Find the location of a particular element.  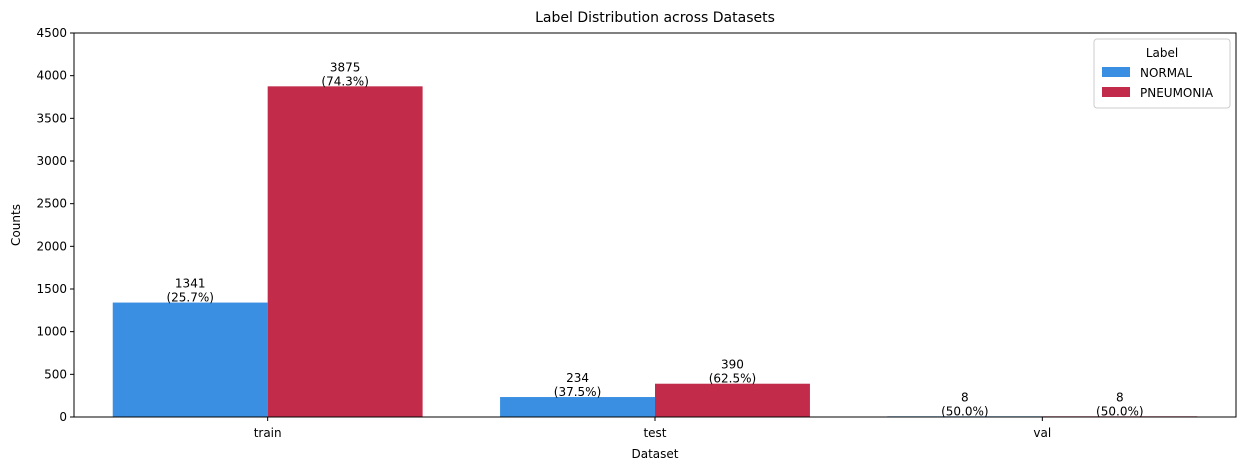

y-axis-label: Counts is located at coordinates (16, 225).